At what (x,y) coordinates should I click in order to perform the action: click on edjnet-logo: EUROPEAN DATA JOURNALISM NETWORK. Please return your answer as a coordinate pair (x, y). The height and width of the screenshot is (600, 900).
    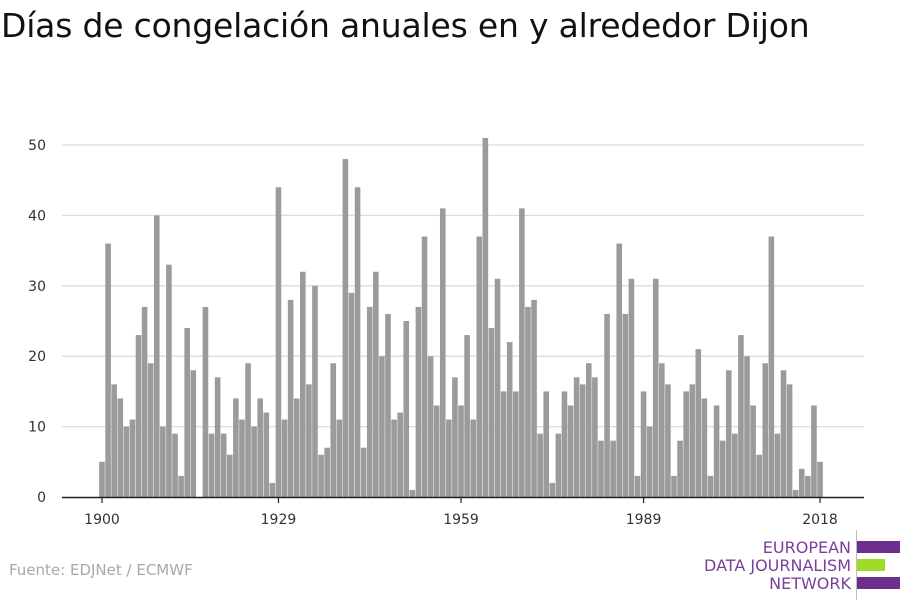
    Looking at the image, I should click on (800, 565).